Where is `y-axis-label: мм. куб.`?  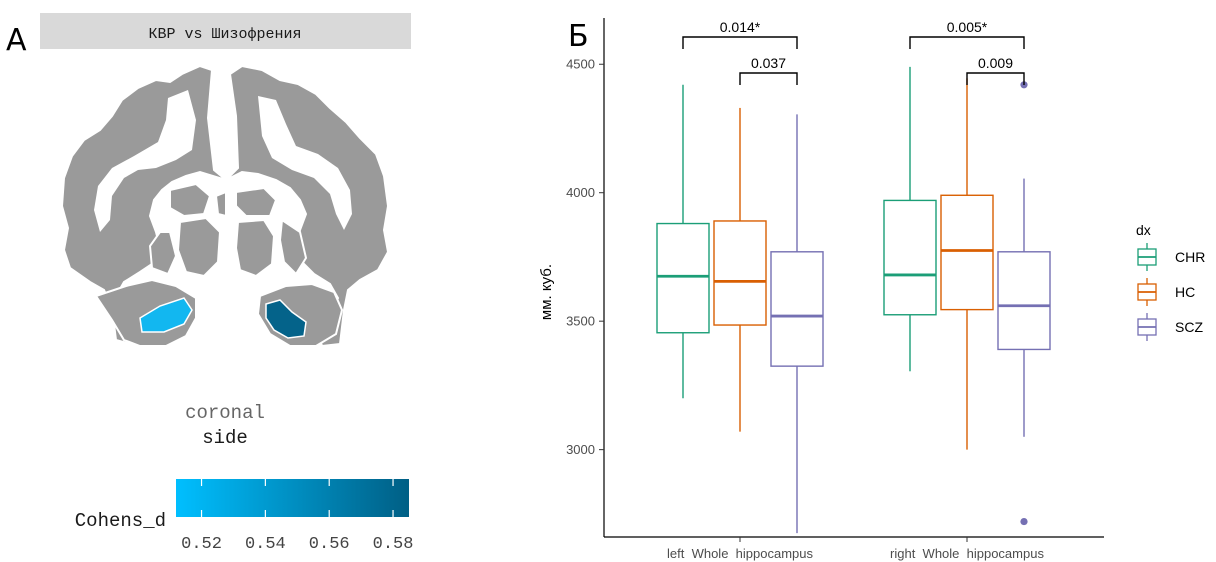
y-axis-label: мм. куб. is located at coordinates (546, 292).